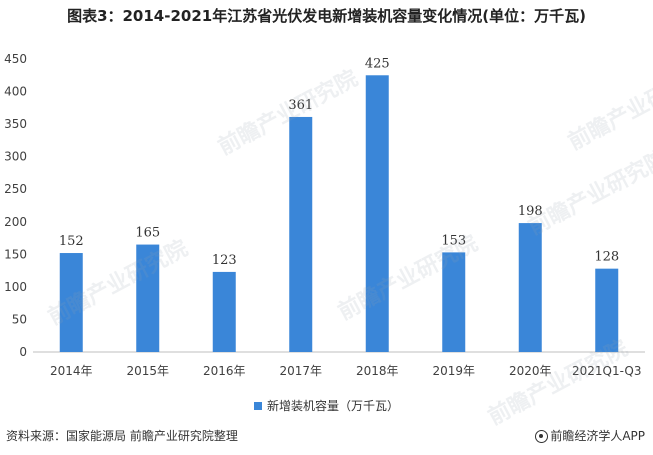 The height and width of the screenshot is (455, 653). Describe the element at coordinates (606, 257) in the screenshot. I see `data-label: 128` at that location.